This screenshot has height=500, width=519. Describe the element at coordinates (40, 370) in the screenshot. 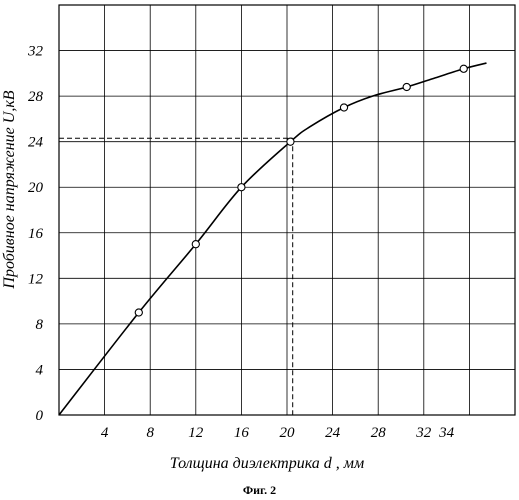

I see `y-tick-label: 4` at that location.